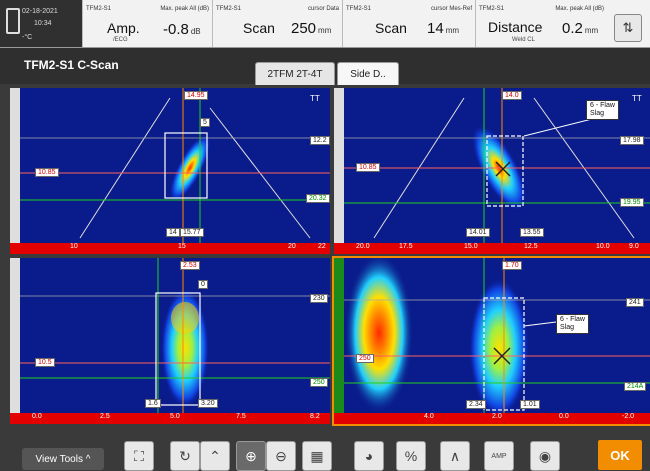 The width and height of the screenshot is (650, 471). Describe the element at coordinates (632, 202) in the screenshot. I see `cursor-label-right-bottom: 19.95` at that location.